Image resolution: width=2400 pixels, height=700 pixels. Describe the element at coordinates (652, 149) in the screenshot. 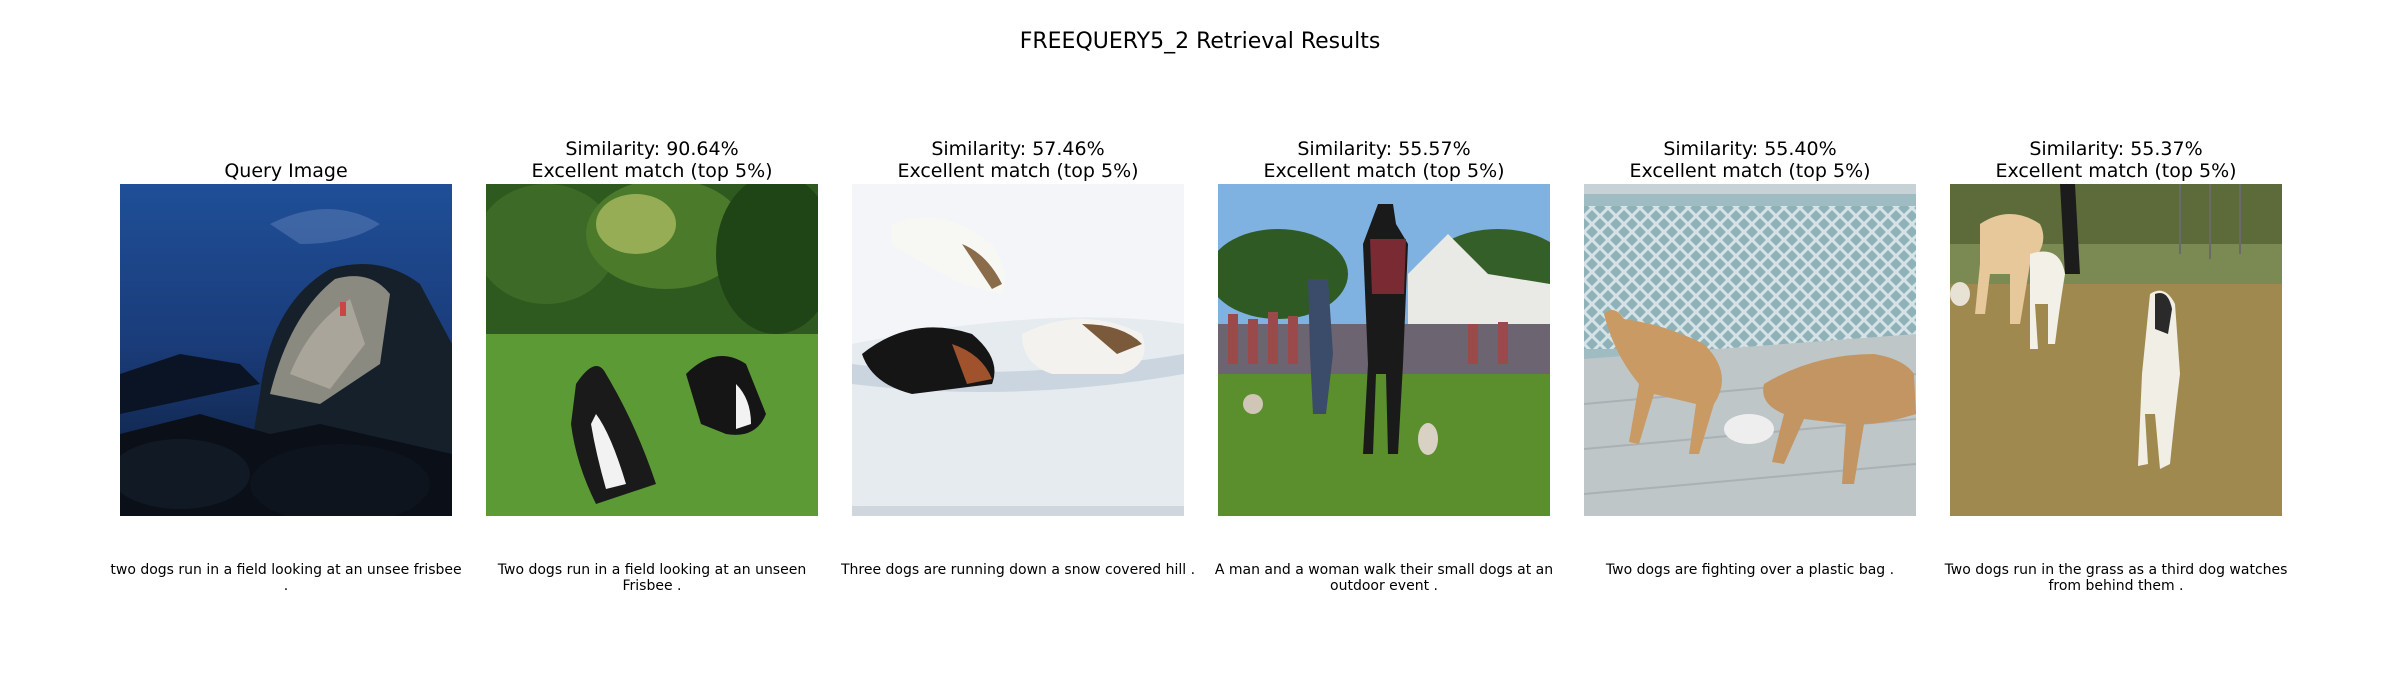

I see `similarity-label: Similarity: 90.64%` at that location.